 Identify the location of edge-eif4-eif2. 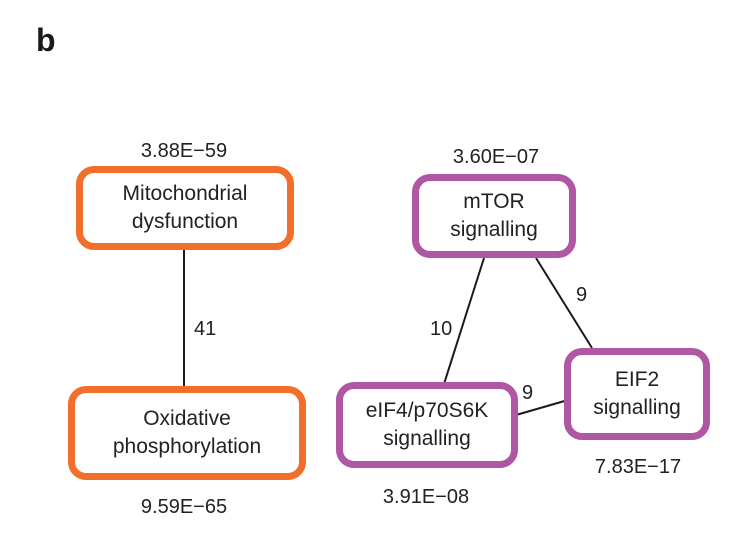
(542, 407).